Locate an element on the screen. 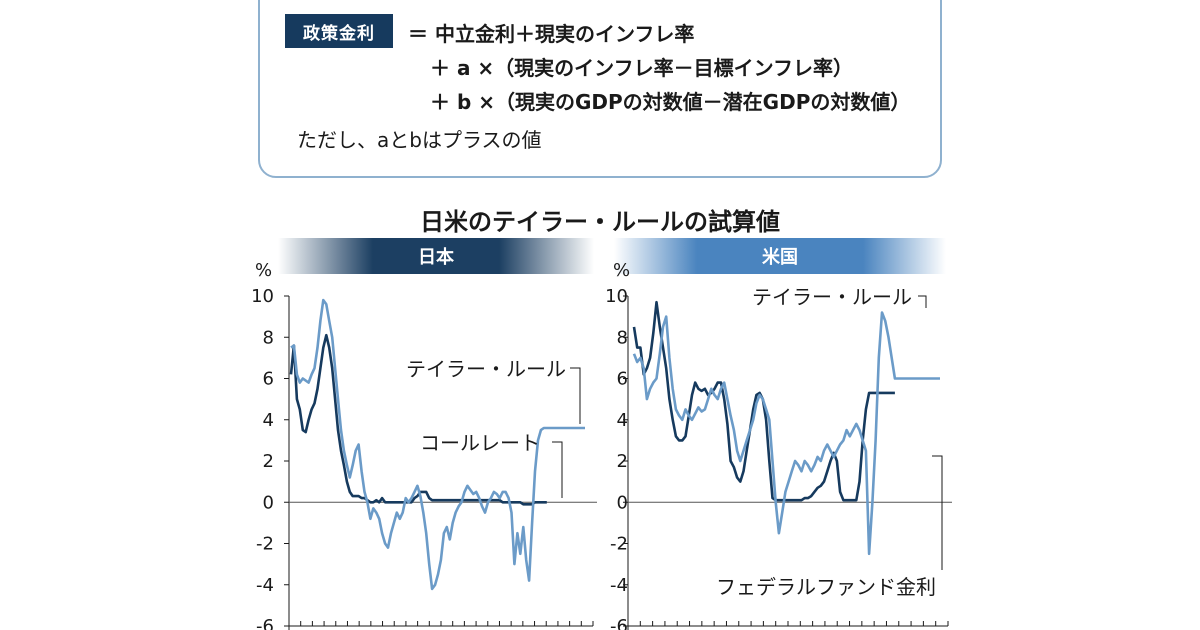  us-y-tick-label: -2 is located at coordinates (619, 544).